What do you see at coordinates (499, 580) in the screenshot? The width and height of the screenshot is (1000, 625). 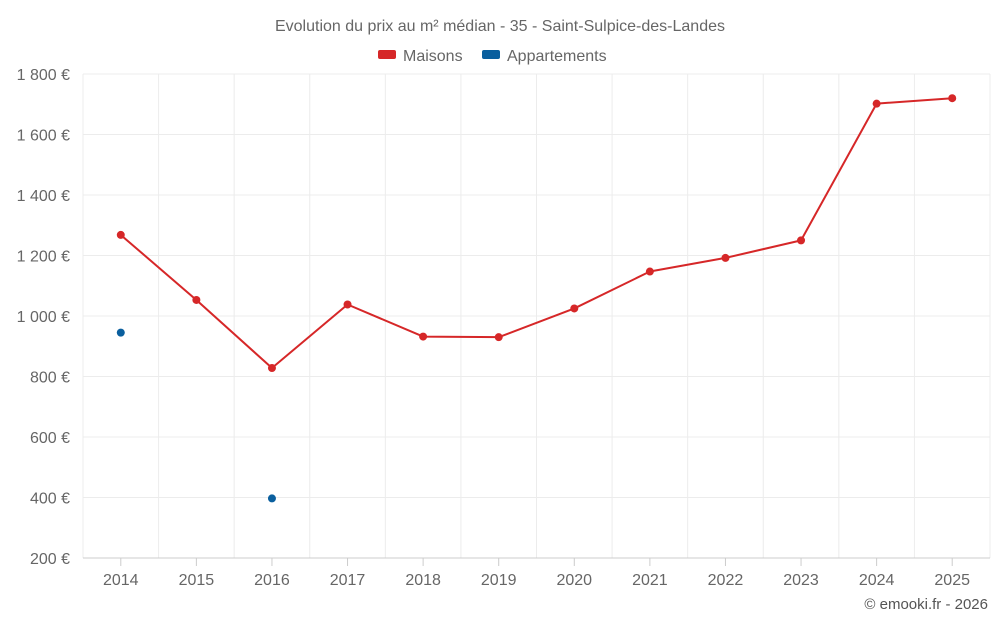 I see `x-tick-label: 2019` at bounding box center [499, 580].